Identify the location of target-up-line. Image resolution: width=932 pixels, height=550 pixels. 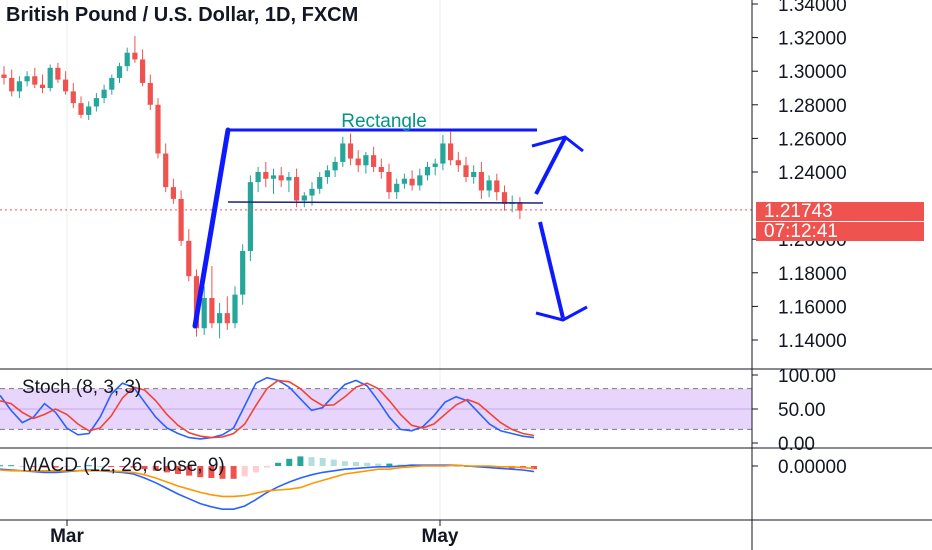
(550, 166).